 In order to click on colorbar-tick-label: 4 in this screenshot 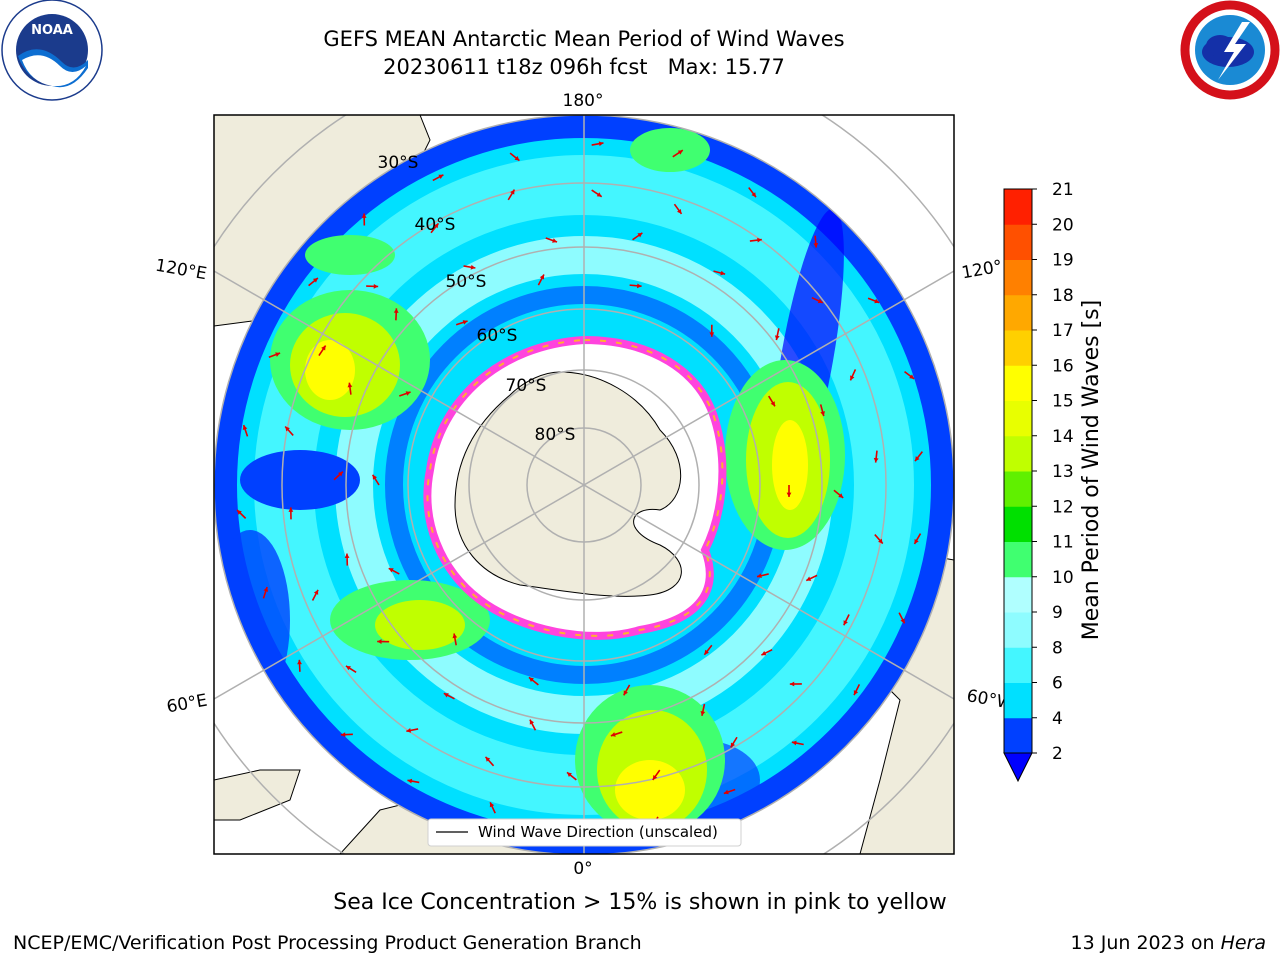, I will do `click(1057, 719)`.